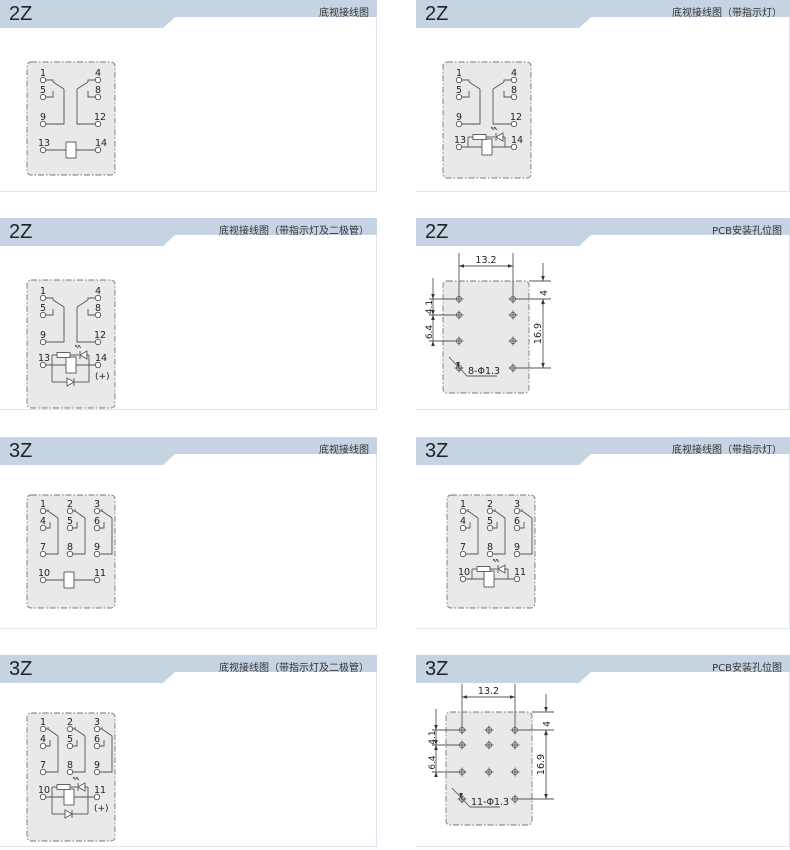 Image resolution: width=790 pixels, height=850 pixels. I want to click on label: 16.9, so click(538, 333).